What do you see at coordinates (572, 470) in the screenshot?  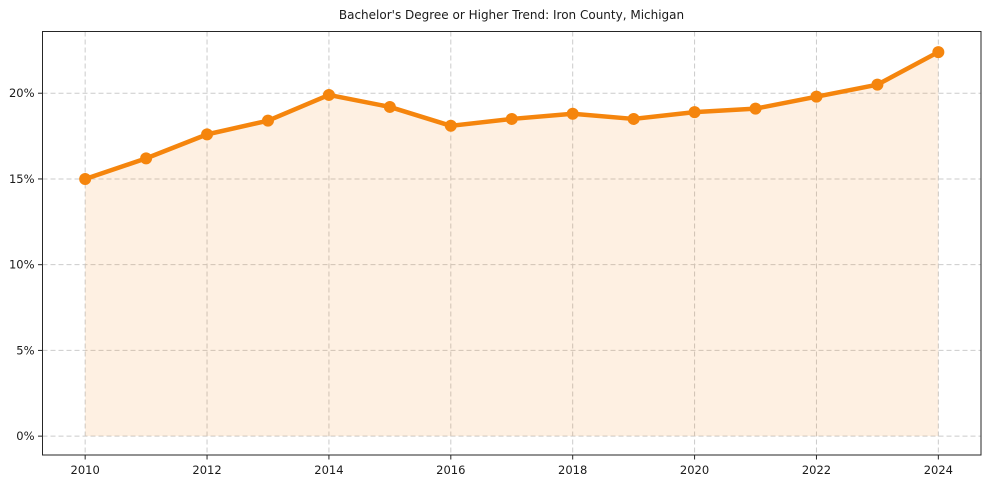 I see `x-tick-label: 2018` at bounding box center [572, 470].